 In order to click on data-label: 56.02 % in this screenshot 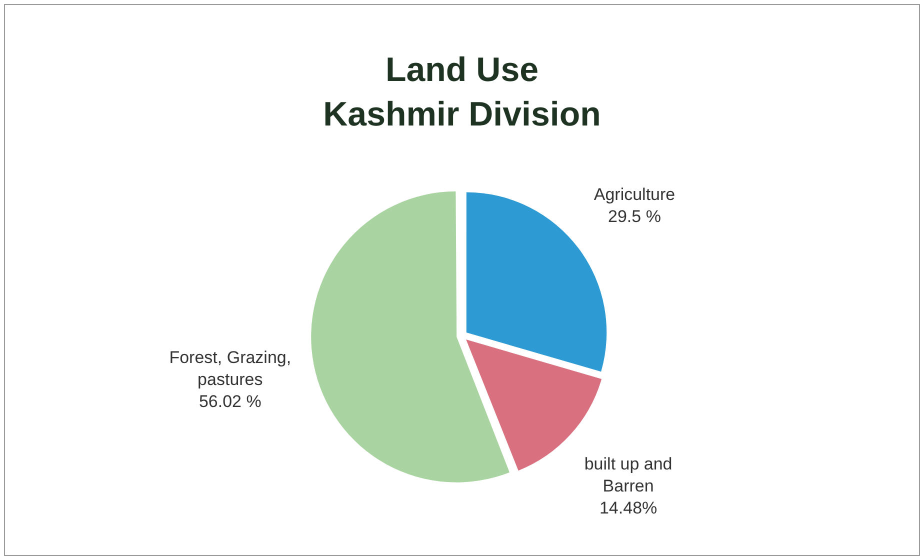, I will do `click(230, 401)`.